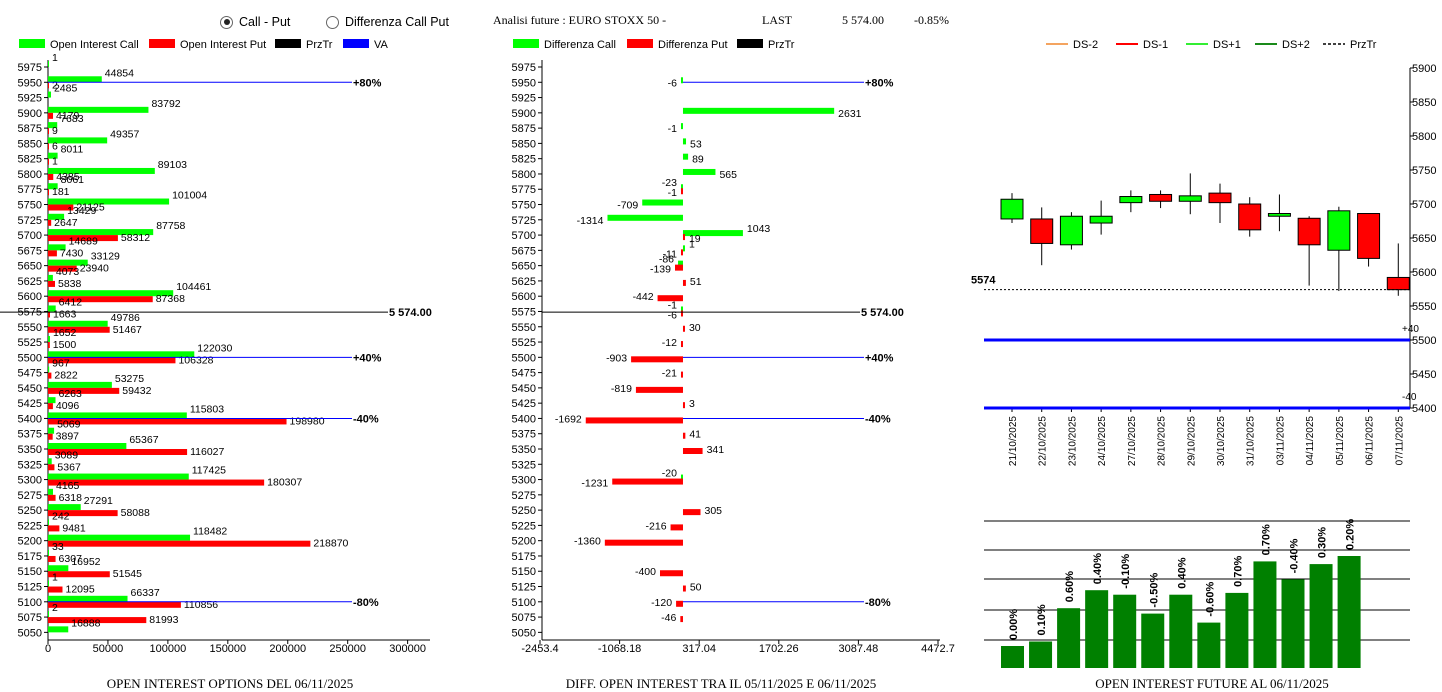 This screenshot has height=692, width=1442. I want to click on call-value-label: 242, so click(61, 516).